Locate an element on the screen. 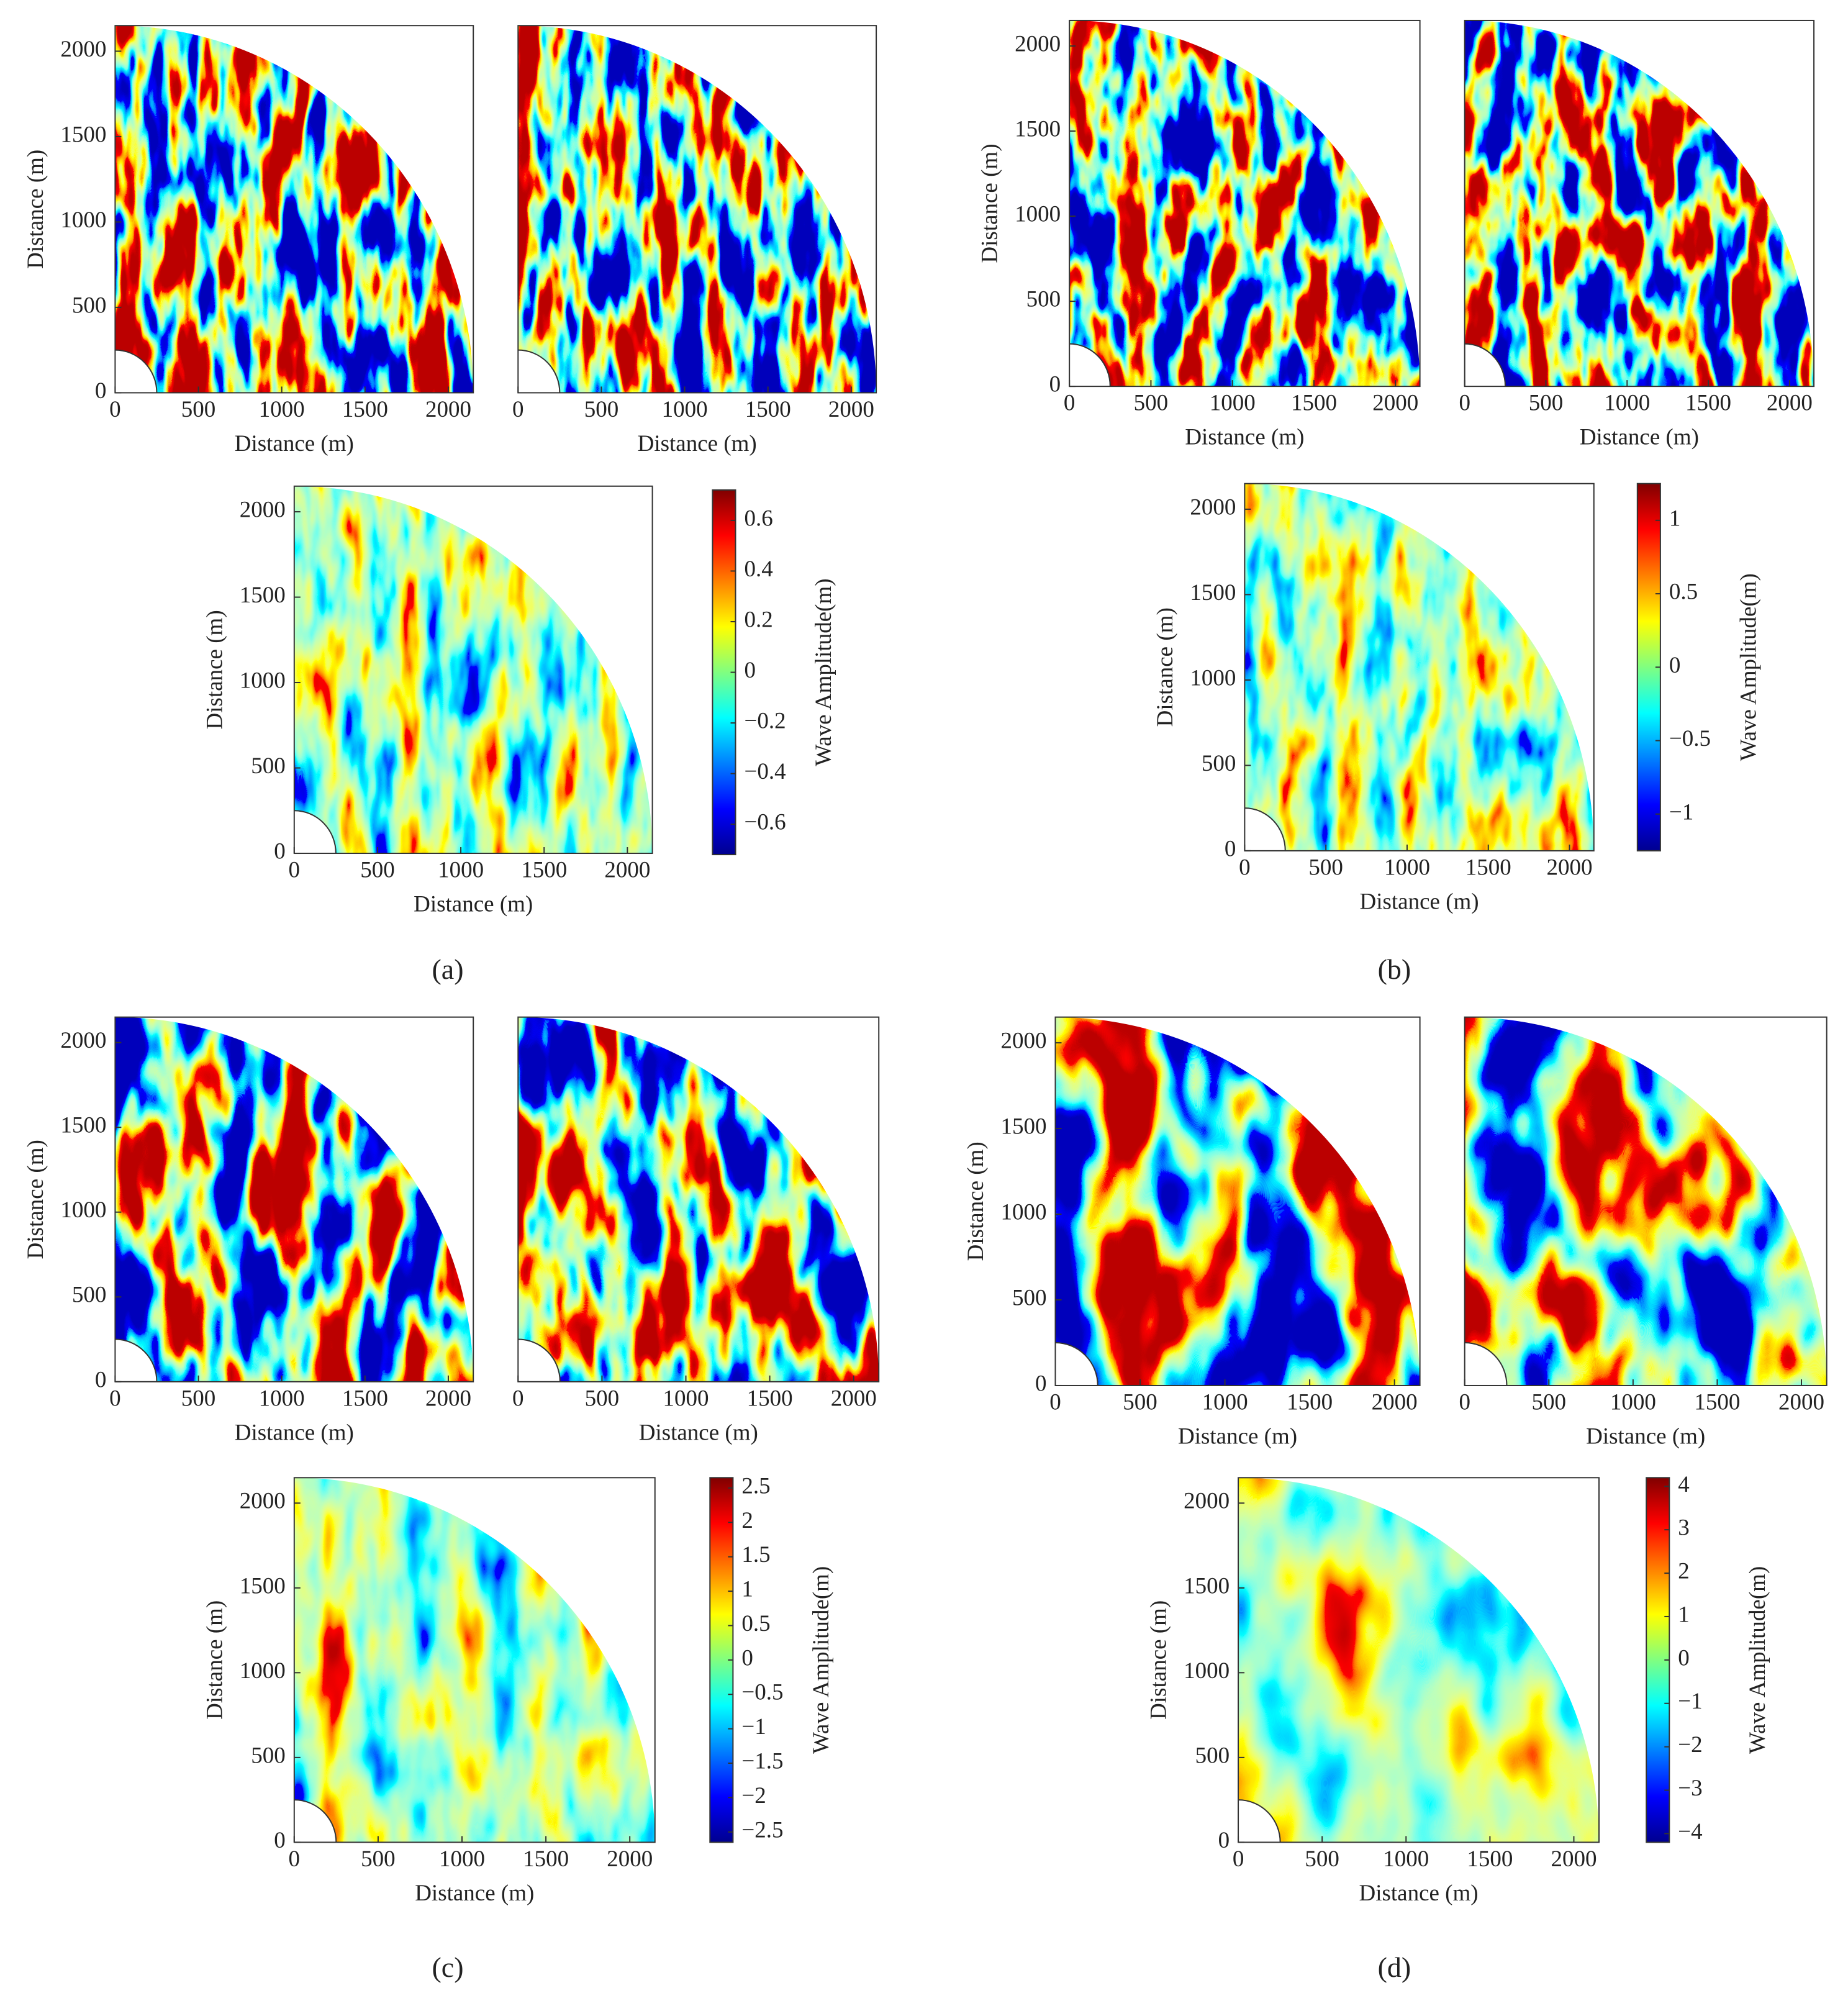 This screenshot has height=2006, width=1848. panel-label: (d) is located at coordinates (1394, 1967).